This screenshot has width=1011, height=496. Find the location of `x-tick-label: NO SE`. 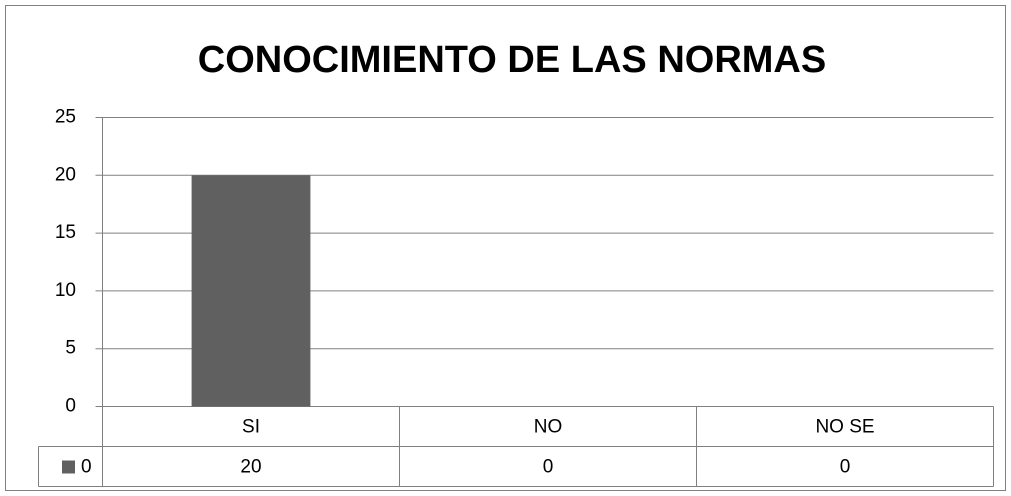

x-tick-label: NO SE is located at coordinates (844, 427).